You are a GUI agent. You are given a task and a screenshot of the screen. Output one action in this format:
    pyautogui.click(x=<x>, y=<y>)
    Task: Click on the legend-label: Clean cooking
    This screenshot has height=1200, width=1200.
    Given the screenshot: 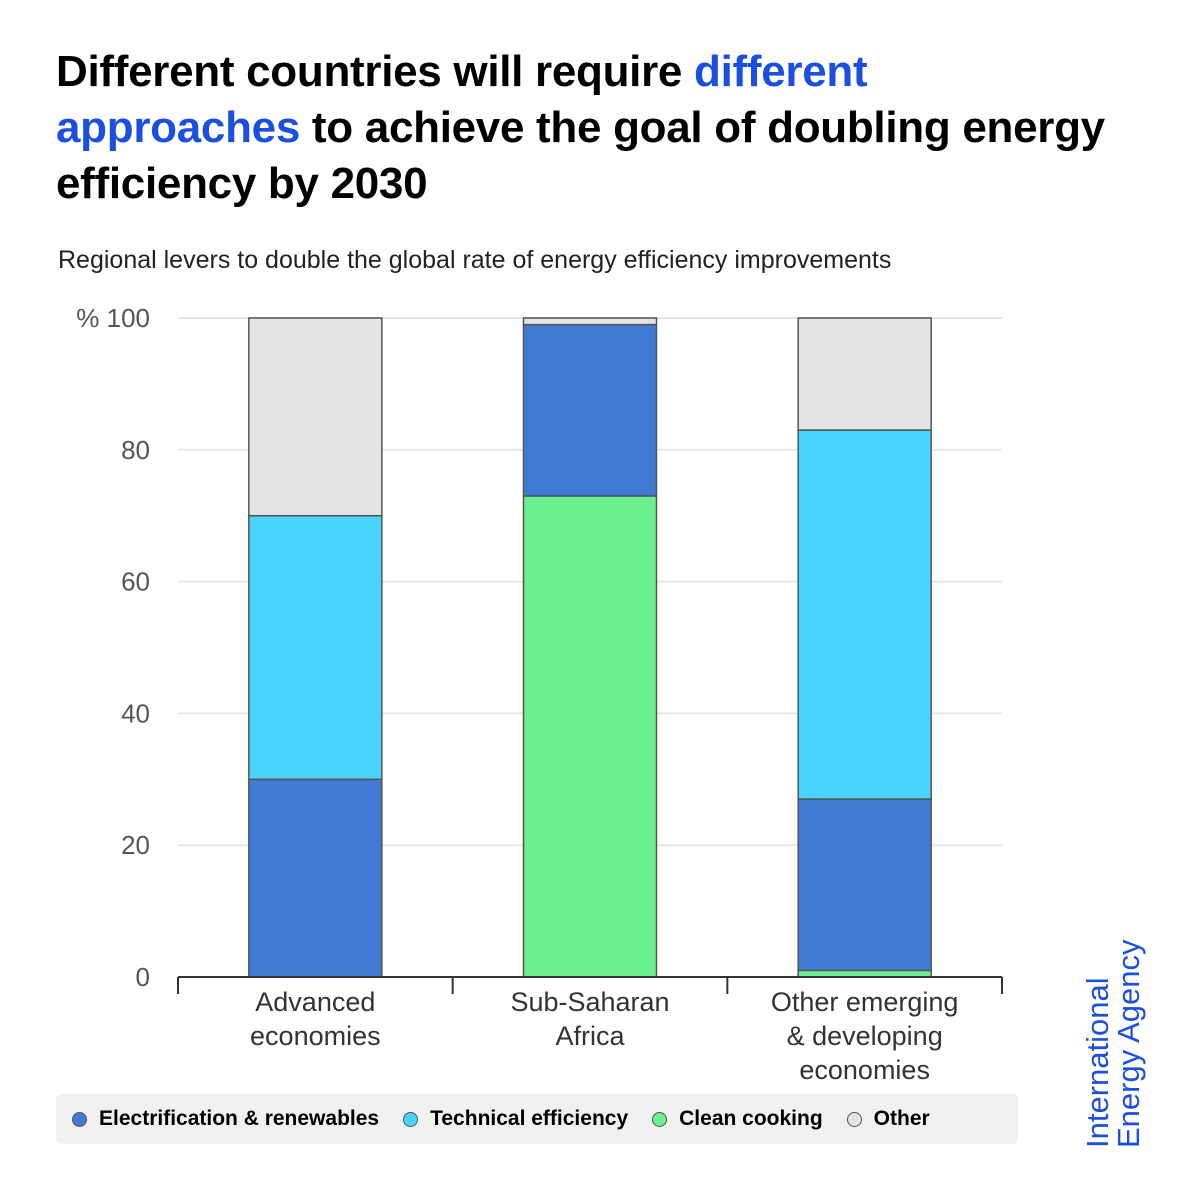 What is the action you would take?
    pyautogui.click(x=751, y=1118)
    